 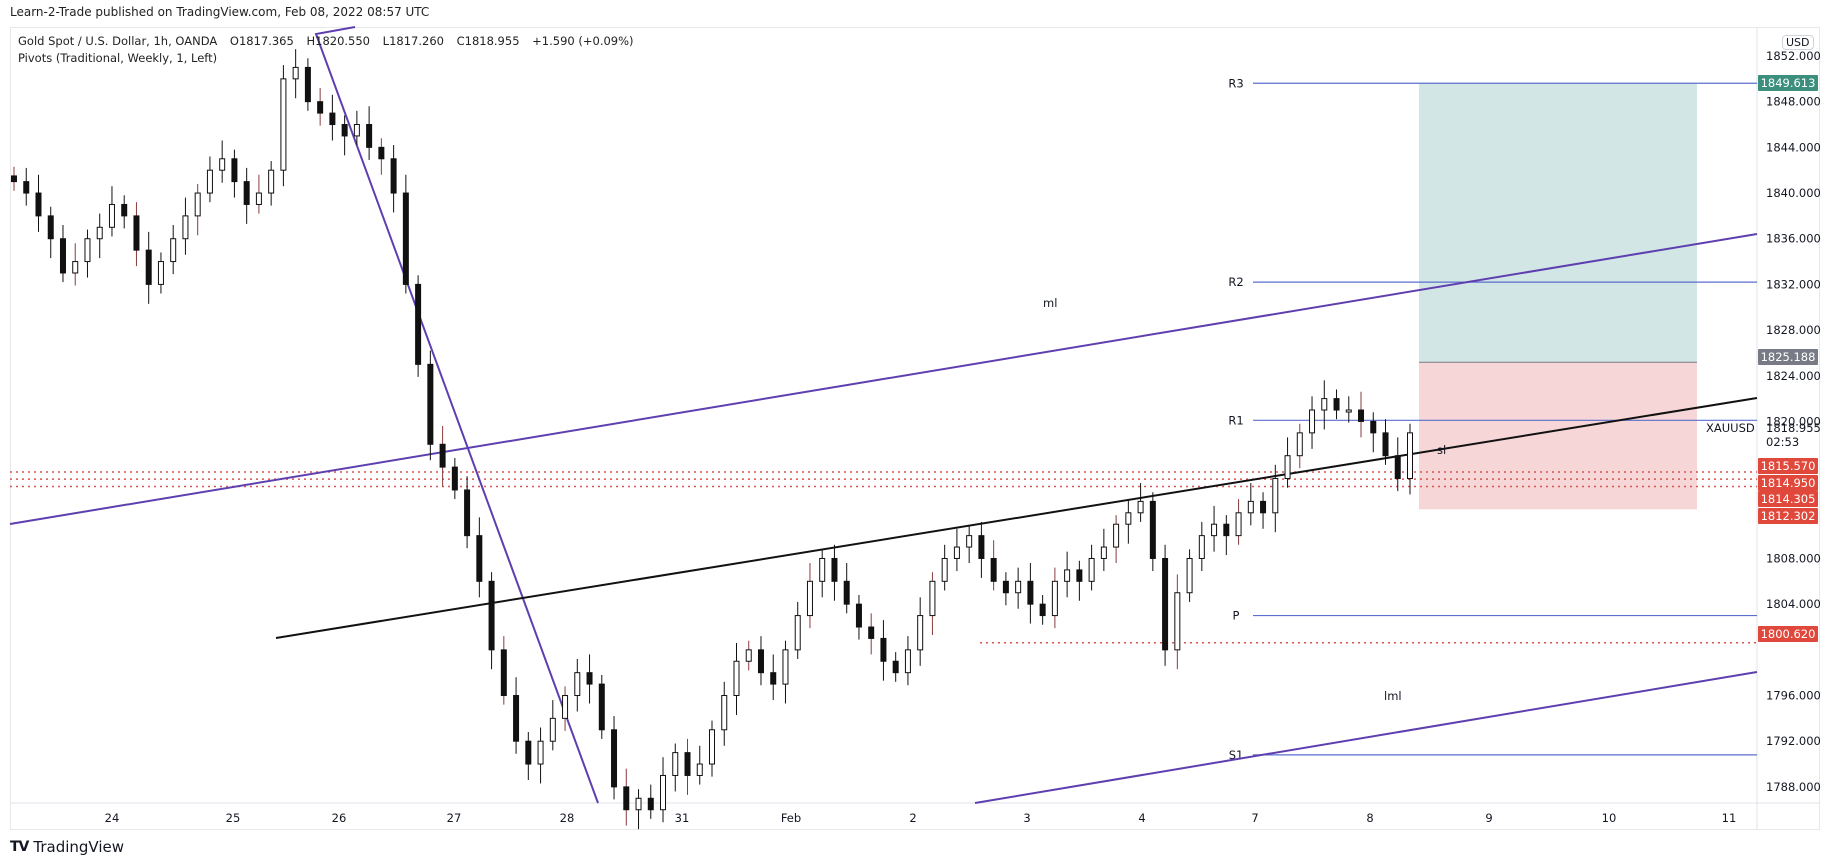 I want to click on time-tick: 28, so click(x=567, y=818).